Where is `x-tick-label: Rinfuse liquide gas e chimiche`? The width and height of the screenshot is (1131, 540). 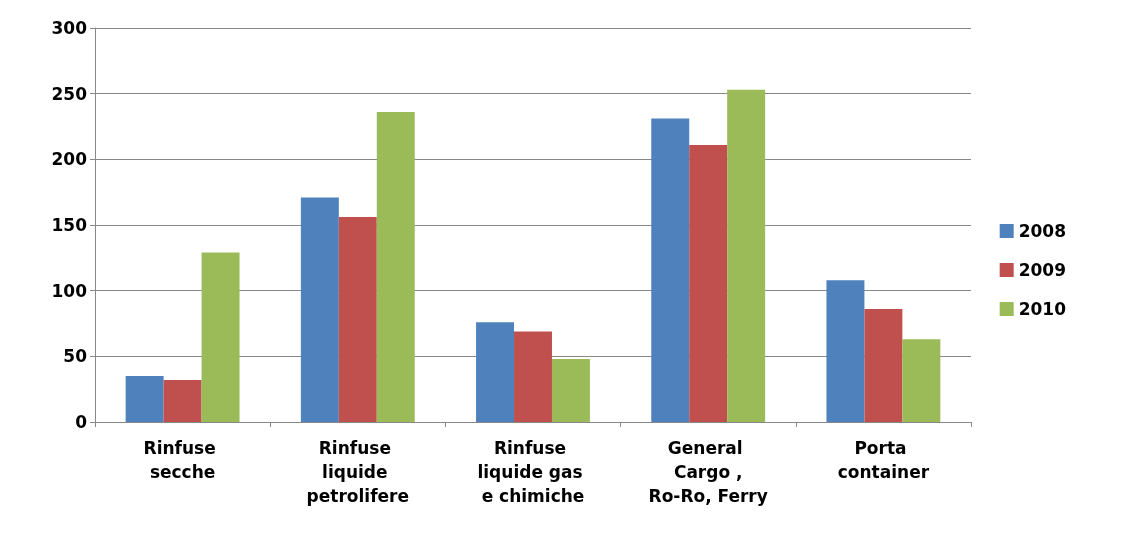
x-tick-label: Rinfuse liquide gas e chimiche is located at coordinates (533, 472).